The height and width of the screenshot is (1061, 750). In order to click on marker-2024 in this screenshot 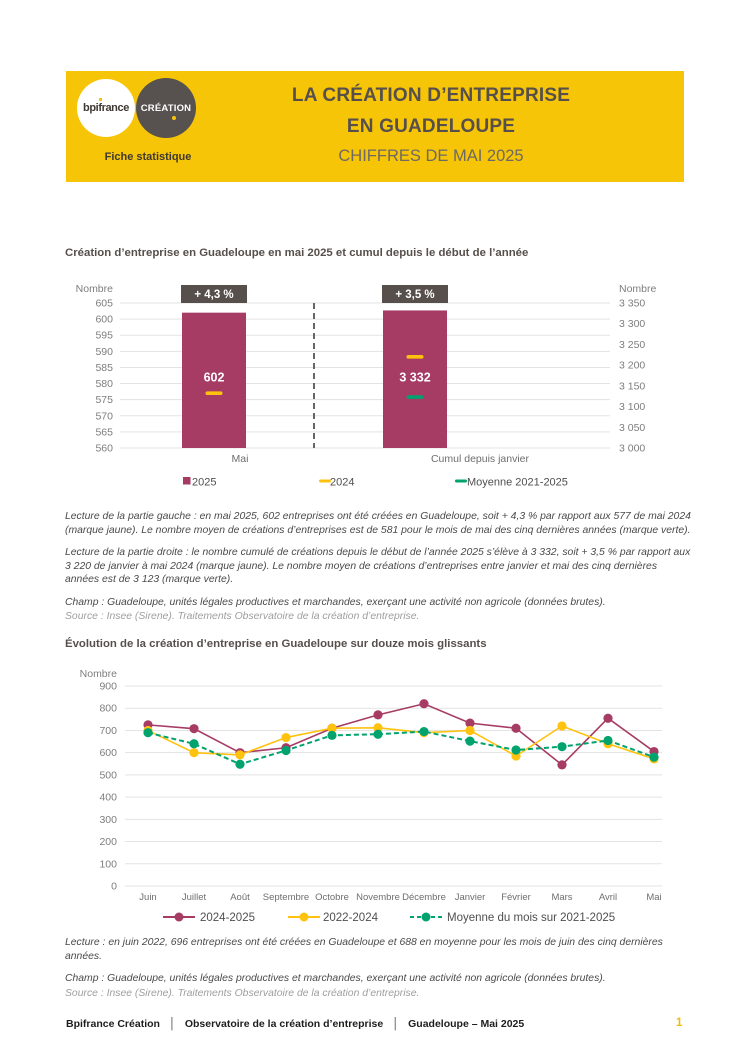, I will do `click(214, 393)`.